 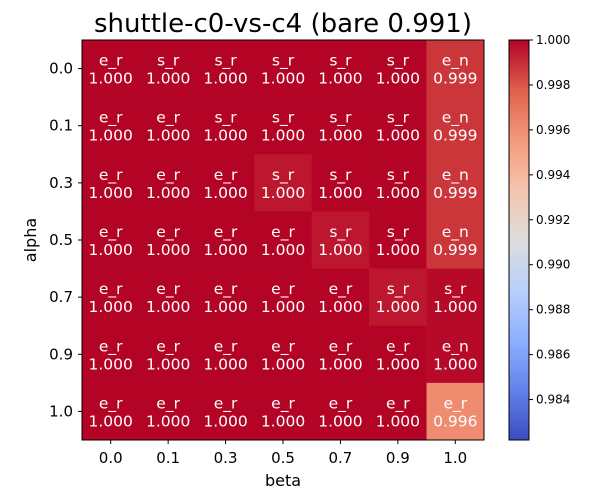 I want to click on chart-title: shuttle-c0-vs-c4 (bare 0.991), so click(x=283, y=24).